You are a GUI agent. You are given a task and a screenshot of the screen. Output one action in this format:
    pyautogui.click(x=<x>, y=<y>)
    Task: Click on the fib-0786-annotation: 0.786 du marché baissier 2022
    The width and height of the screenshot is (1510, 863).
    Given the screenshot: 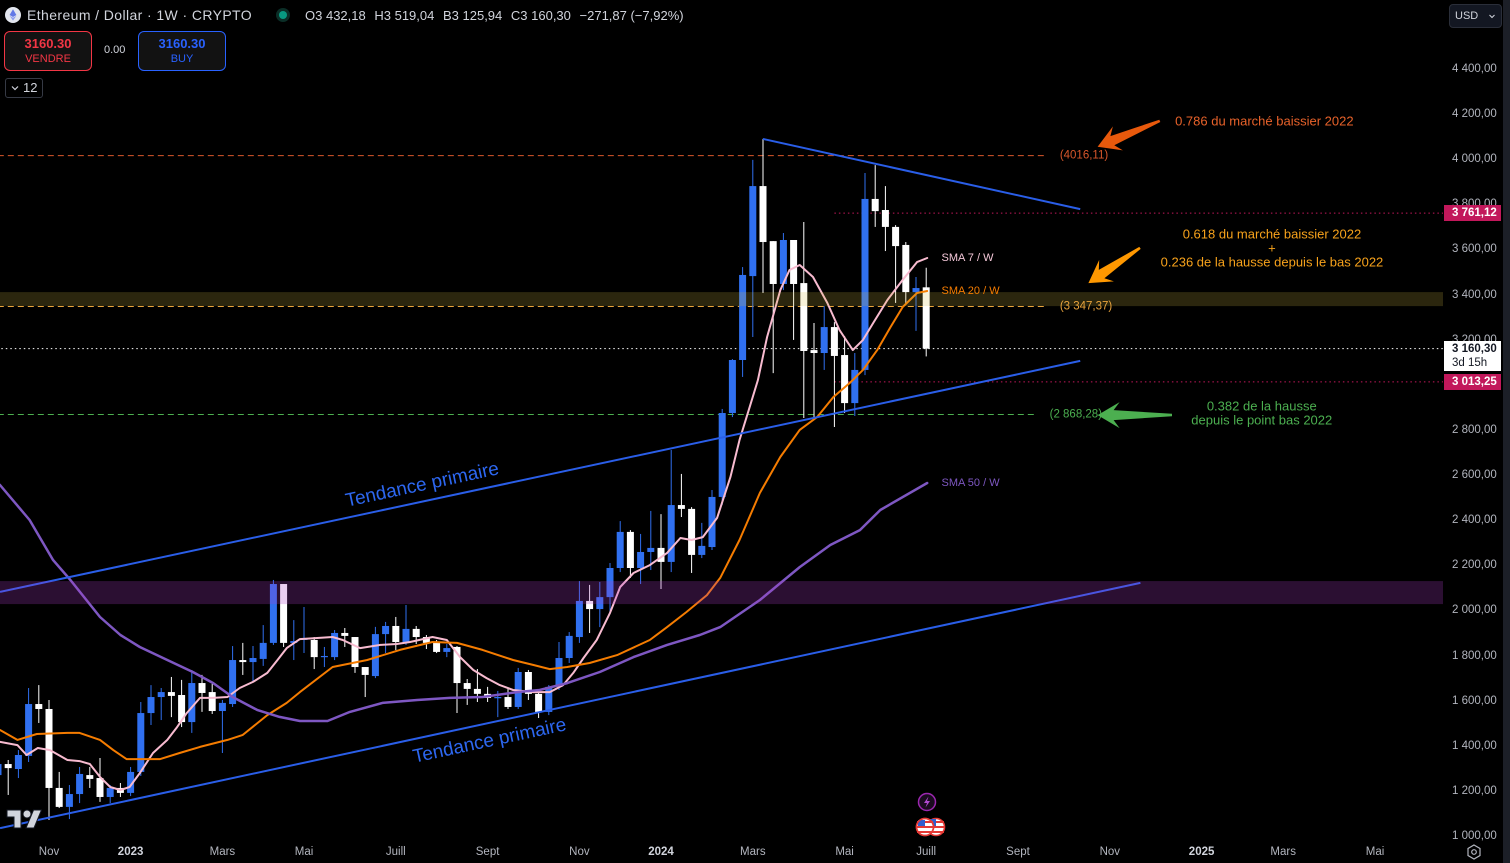 What is the action you would take?
    pyautogui.click(x=1264, y=120)
    